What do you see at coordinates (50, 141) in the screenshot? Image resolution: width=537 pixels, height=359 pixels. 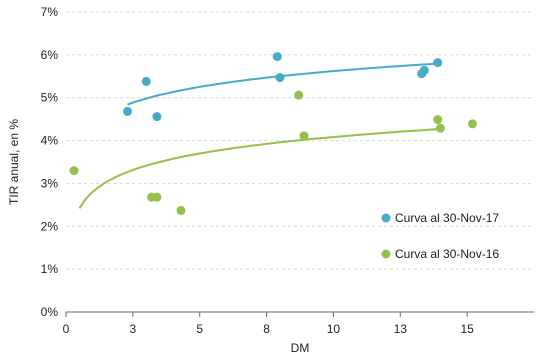 I see `y-tick-label: 4%` at bounding box center [50, 141].